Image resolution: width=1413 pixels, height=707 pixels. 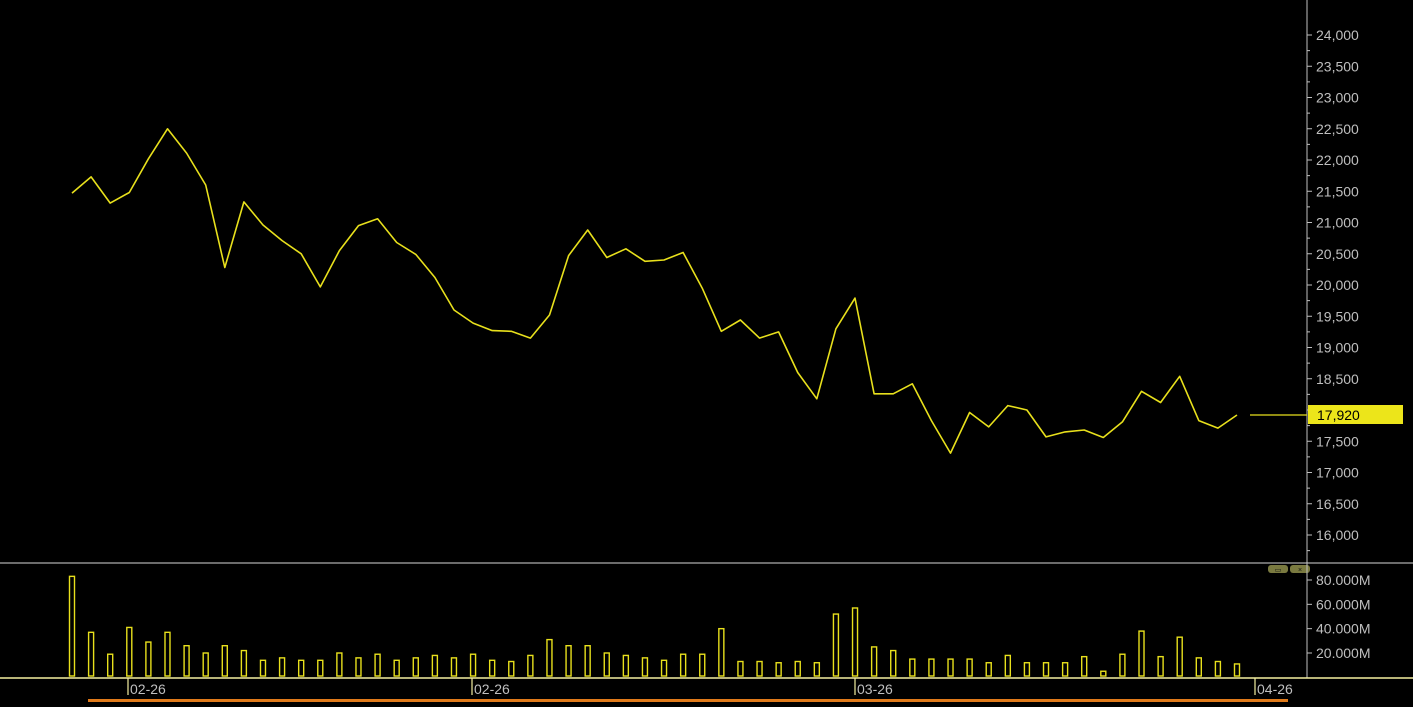 I want to click on price-tick-label: 21,000, so click(x=1337, y=223).